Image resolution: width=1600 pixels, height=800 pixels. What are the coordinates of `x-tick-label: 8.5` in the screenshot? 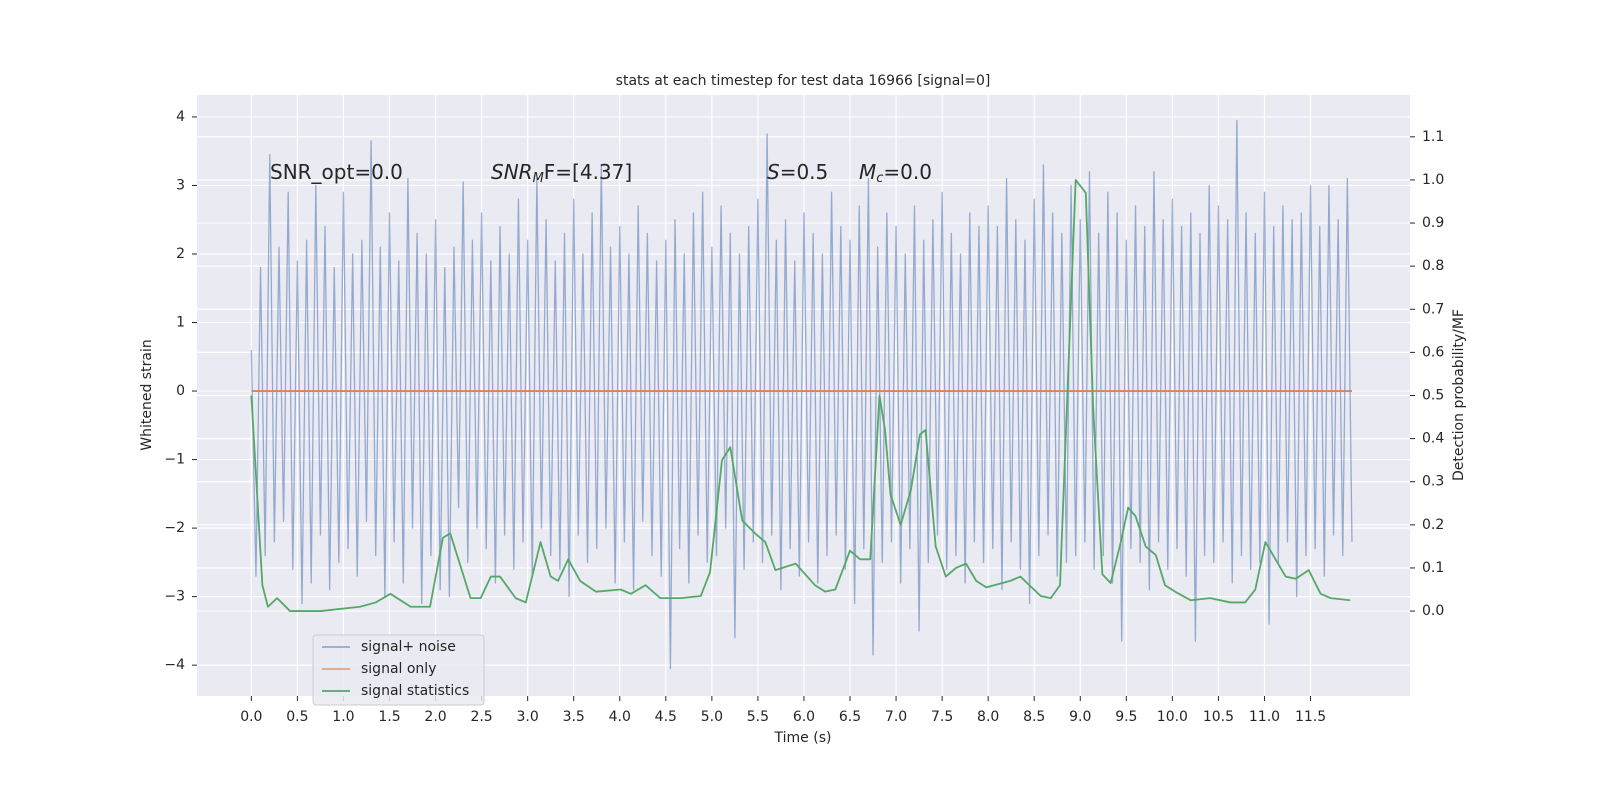 It's located at (1034, 717).